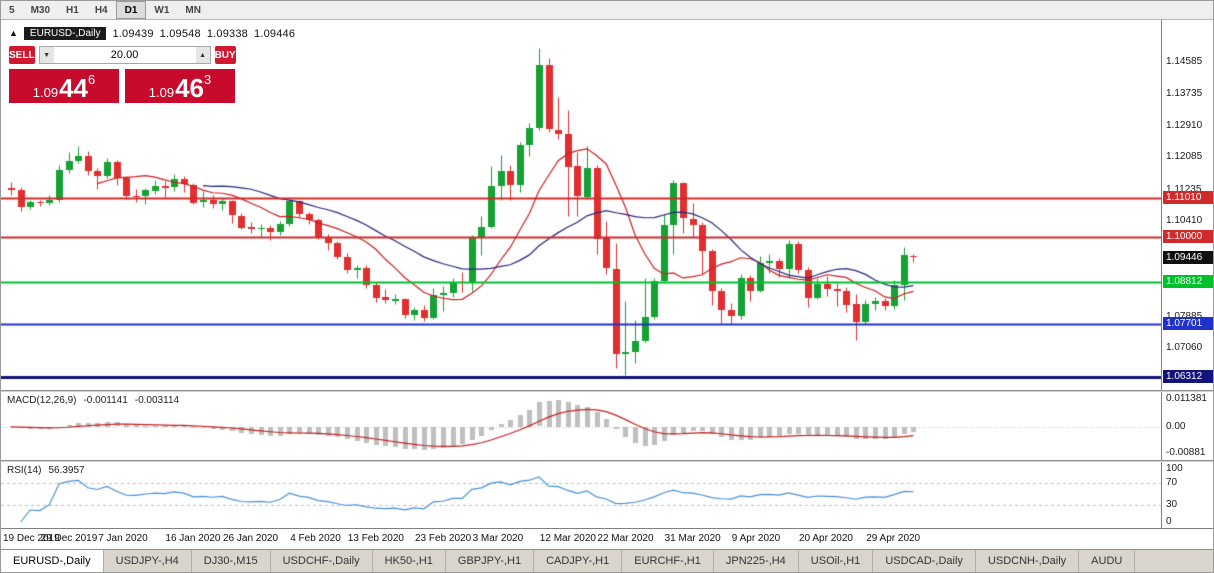  I want to click on macd-axis-label: -0.00881, so click(1186, 453).